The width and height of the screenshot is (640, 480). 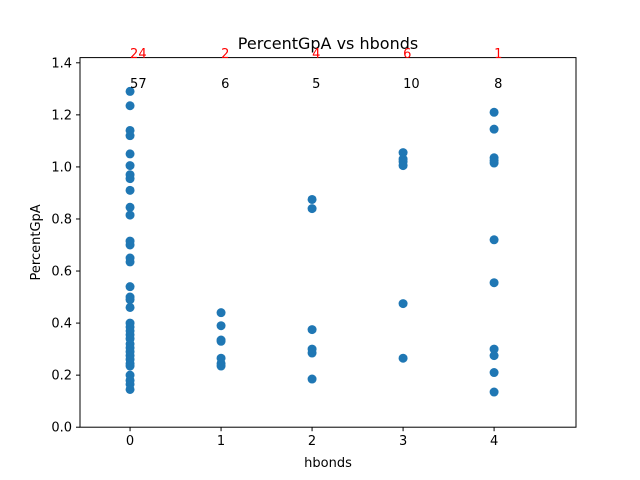 What do you see at coordinates (221, 441) in the screenshot?
I see `x-tick-label: 1` at bounding box center [221, 441].